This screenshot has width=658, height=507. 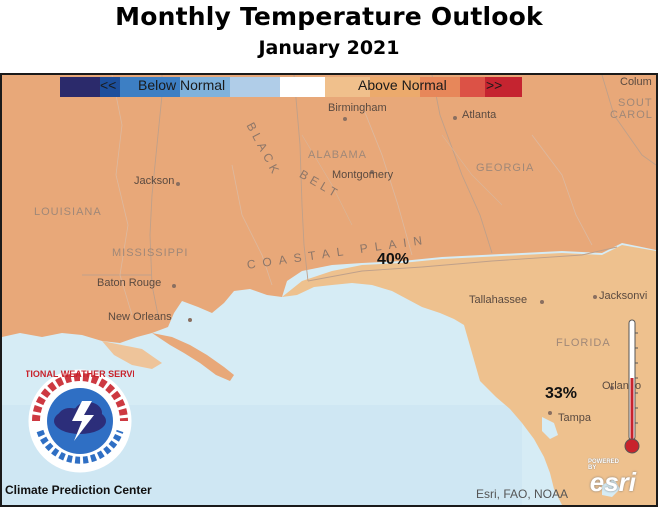 I want to click on legend-above-arrows: >>, so click(x=494, y=85).